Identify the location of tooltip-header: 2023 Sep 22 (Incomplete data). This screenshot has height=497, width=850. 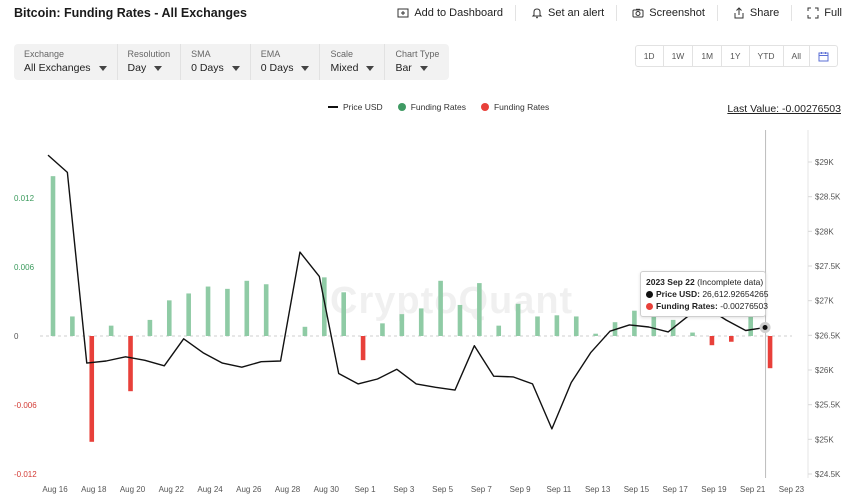
(705, 282).